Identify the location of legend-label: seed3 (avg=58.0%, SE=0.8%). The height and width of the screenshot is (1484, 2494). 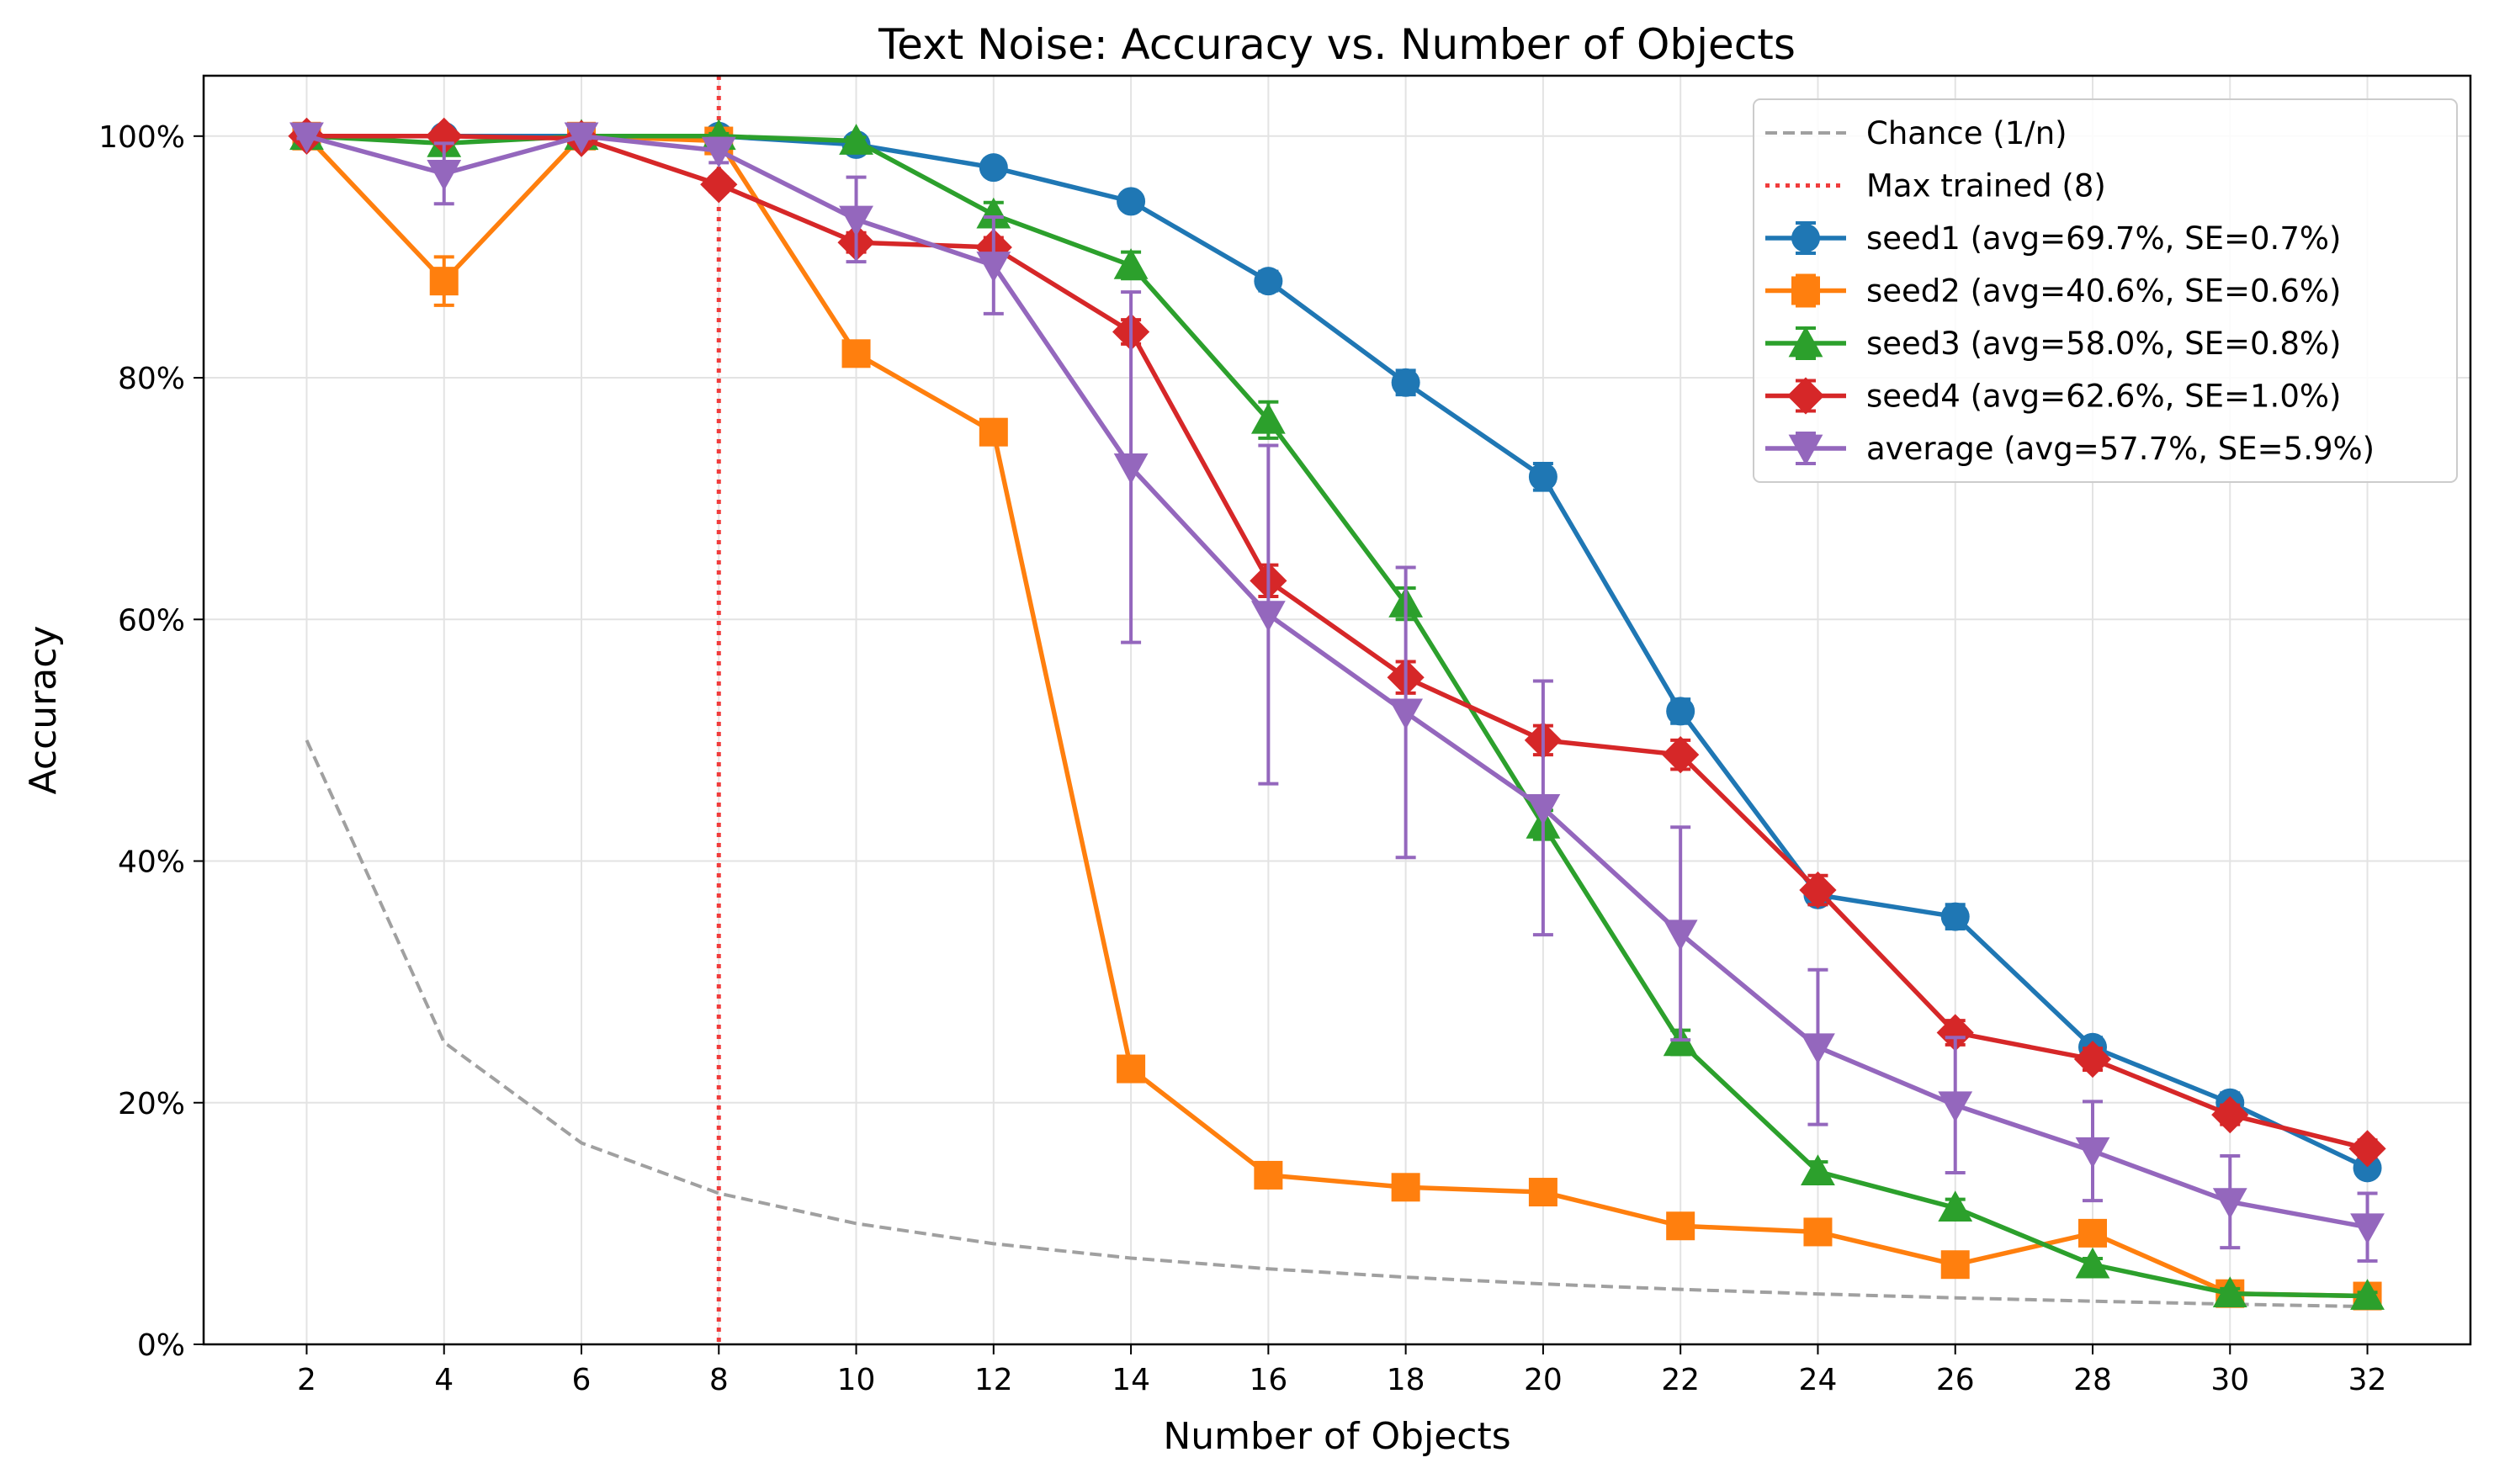
(2103, 344).